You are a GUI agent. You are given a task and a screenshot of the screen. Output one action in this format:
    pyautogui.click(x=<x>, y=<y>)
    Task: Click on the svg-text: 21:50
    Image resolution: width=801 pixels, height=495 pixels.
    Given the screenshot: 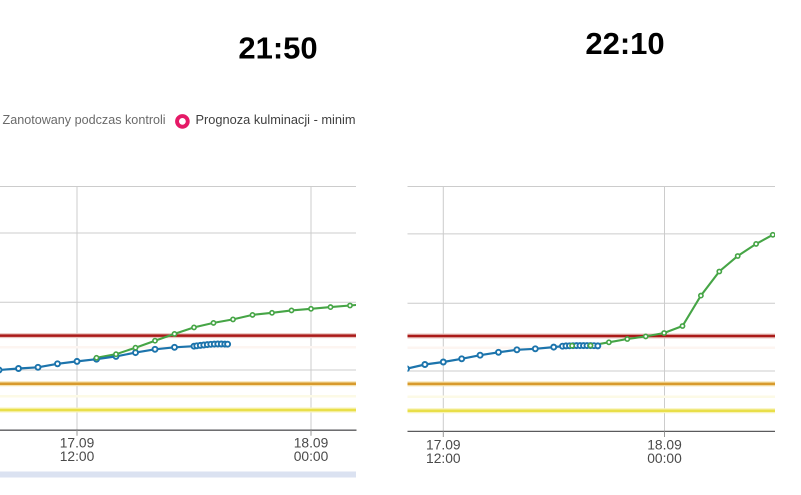 What is the action you would take?
    pyautogui.click(x=277, y=48)
    